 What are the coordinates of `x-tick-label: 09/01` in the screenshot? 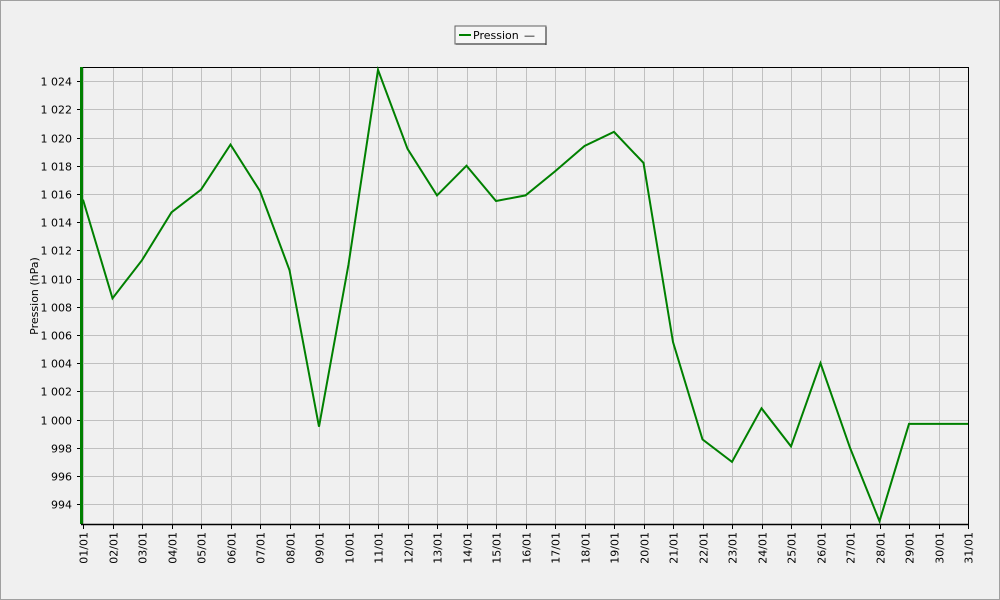 It's located at (320, 548).